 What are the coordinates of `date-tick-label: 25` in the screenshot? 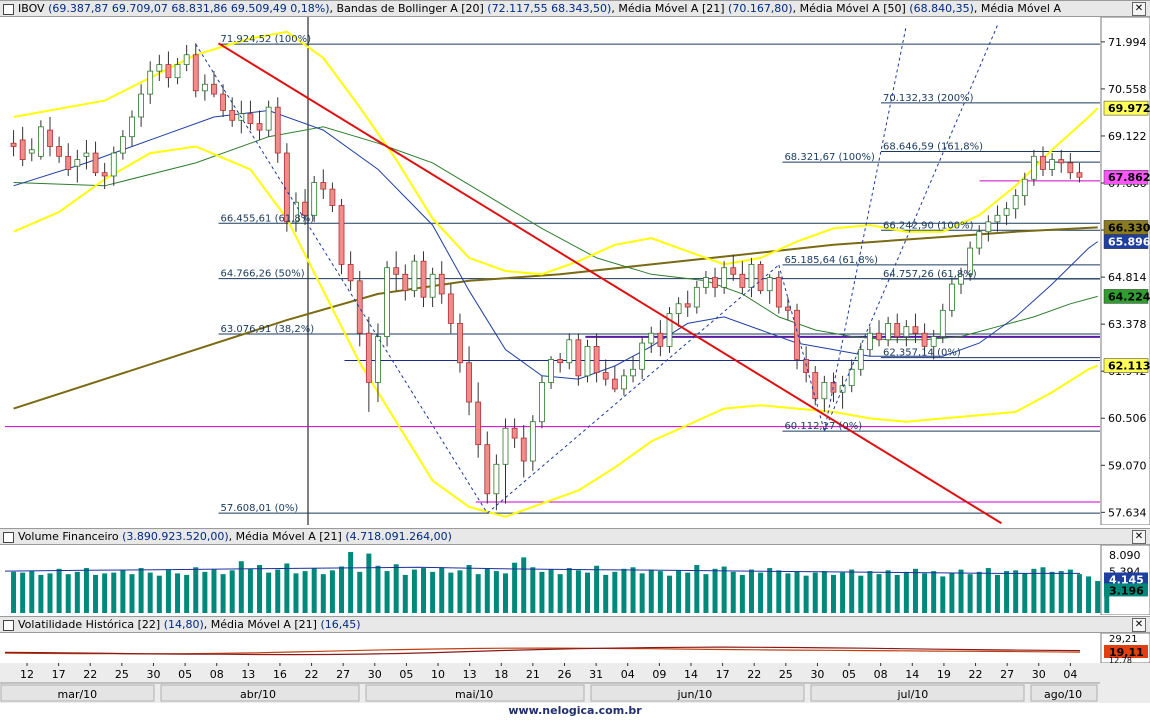 It's located at (122, 674).